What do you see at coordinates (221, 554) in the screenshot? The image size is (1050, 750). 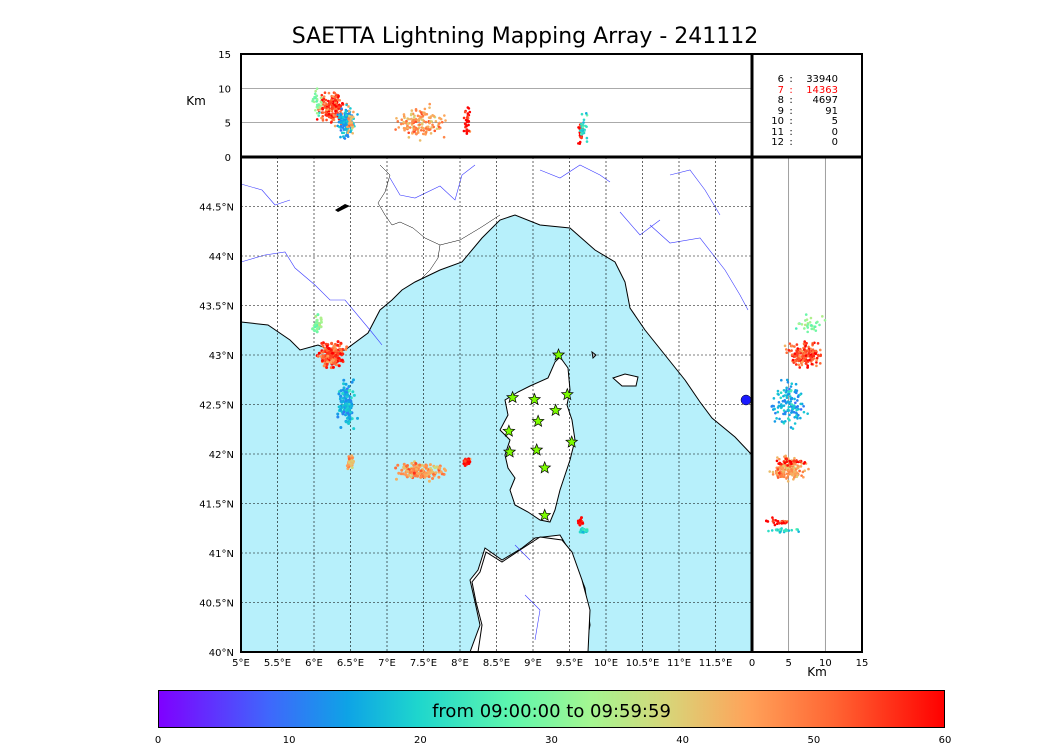 I see `lat-tick-label: 41°N` at bounding box center [221, 554].